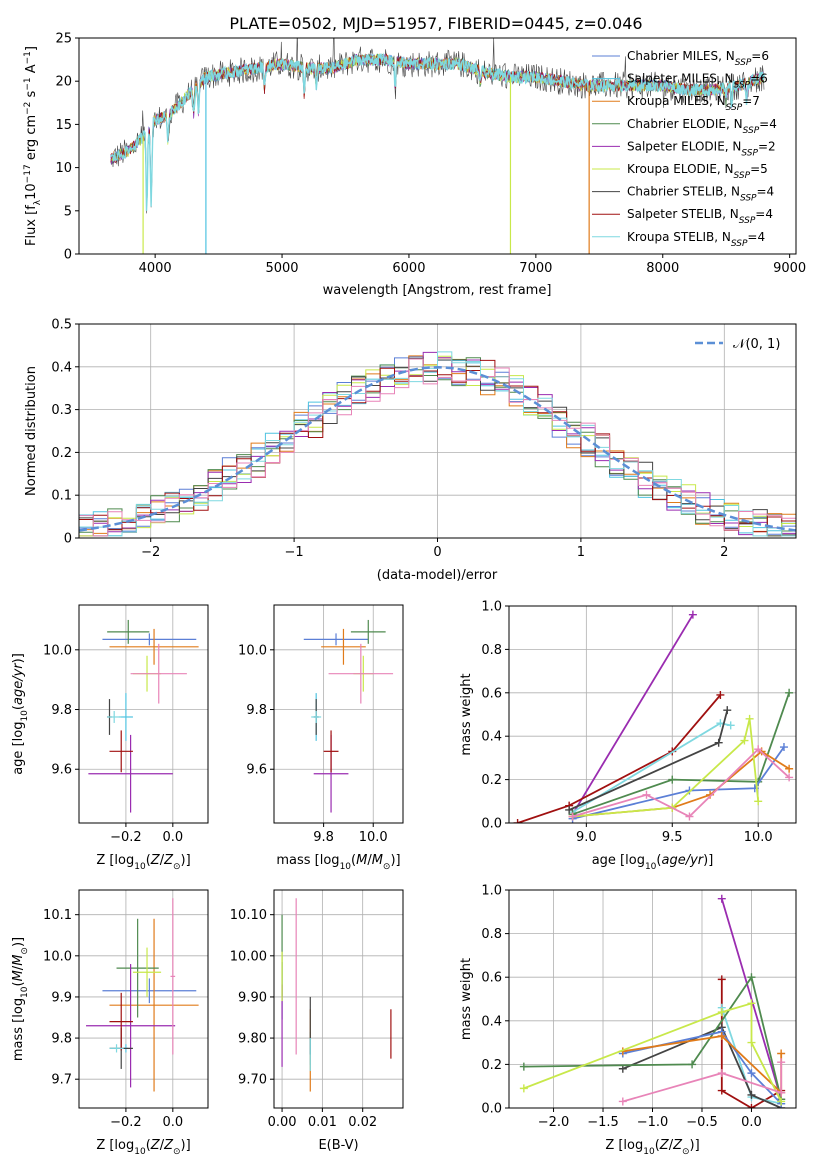 This screenshot has width=819, height=1170. I want to click on weight-line-chabrier_stelib, so click(702, 1067).